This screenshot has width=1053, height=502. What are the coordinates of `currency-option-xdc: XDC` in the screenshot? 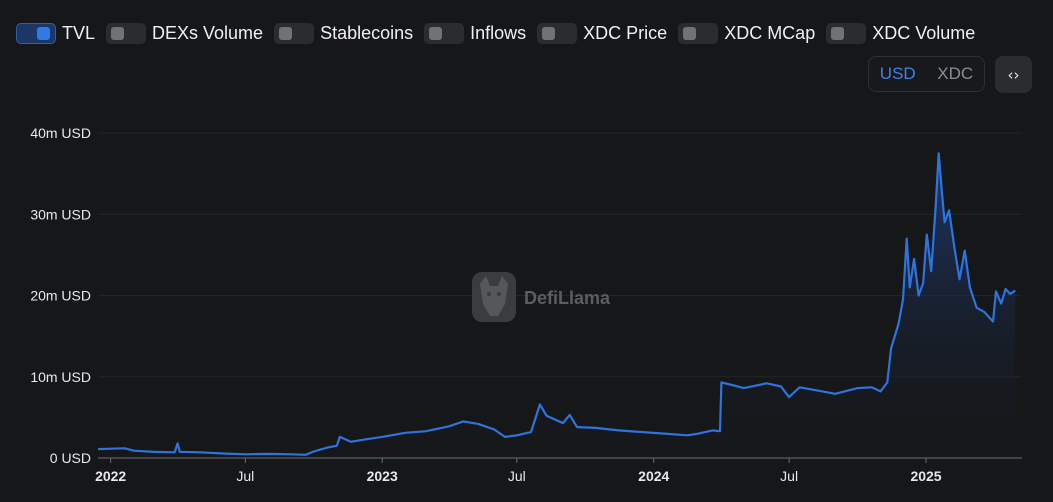 It's located at (955, 73).